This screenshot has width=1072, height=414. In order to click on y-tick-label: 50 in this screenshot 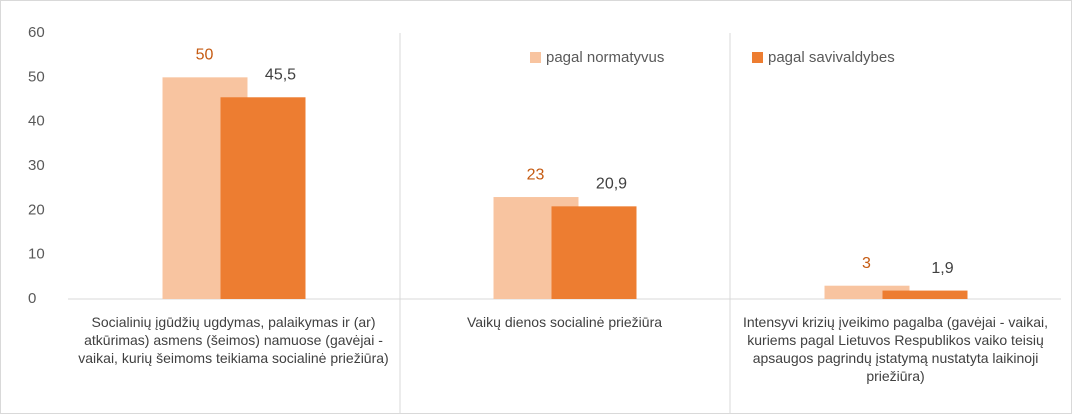, I will do `click(36, 76)`.